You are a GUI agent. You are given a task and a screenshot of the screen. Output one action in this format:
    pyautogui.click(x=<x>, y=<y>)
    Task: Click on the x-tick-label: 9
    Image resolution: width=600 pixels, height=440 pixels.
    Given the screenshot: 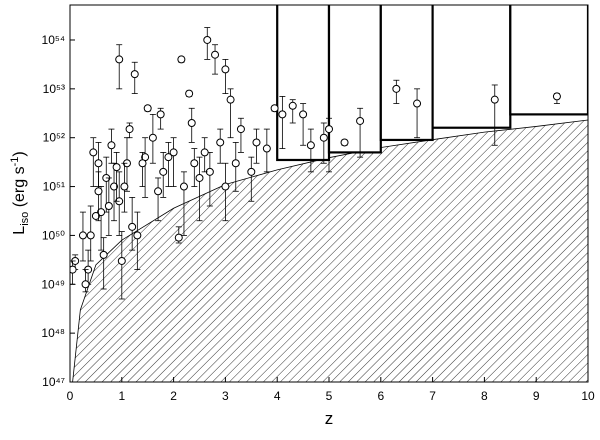 What is the action you would take?
    pyautogui.click(x=536, y=396)
    